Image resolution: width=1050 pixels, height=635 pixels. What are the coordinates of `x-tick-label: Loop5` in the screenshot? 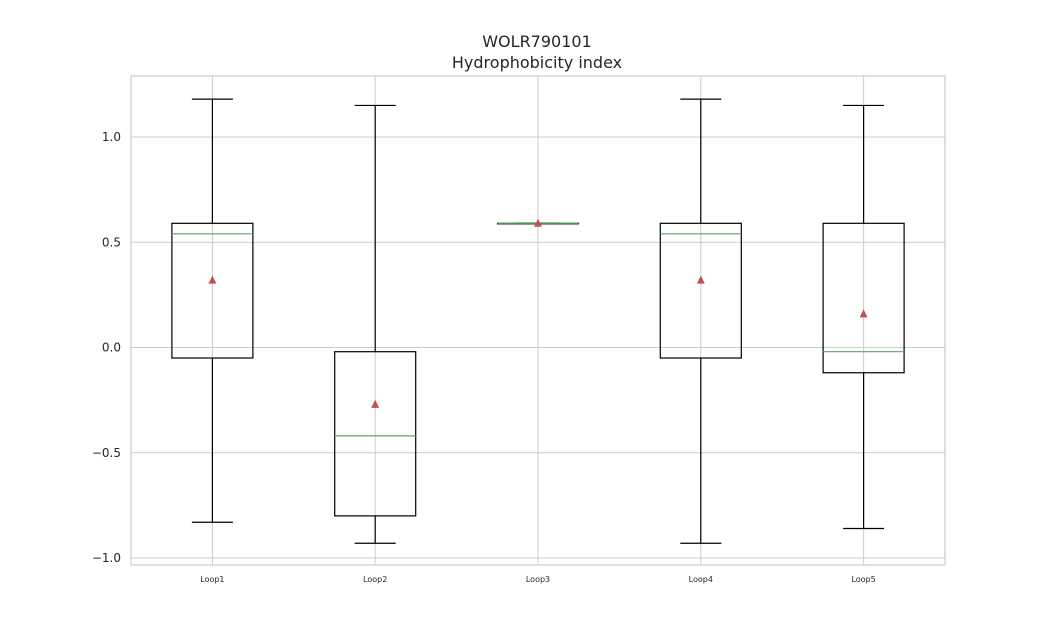 It's located at (863, 579).